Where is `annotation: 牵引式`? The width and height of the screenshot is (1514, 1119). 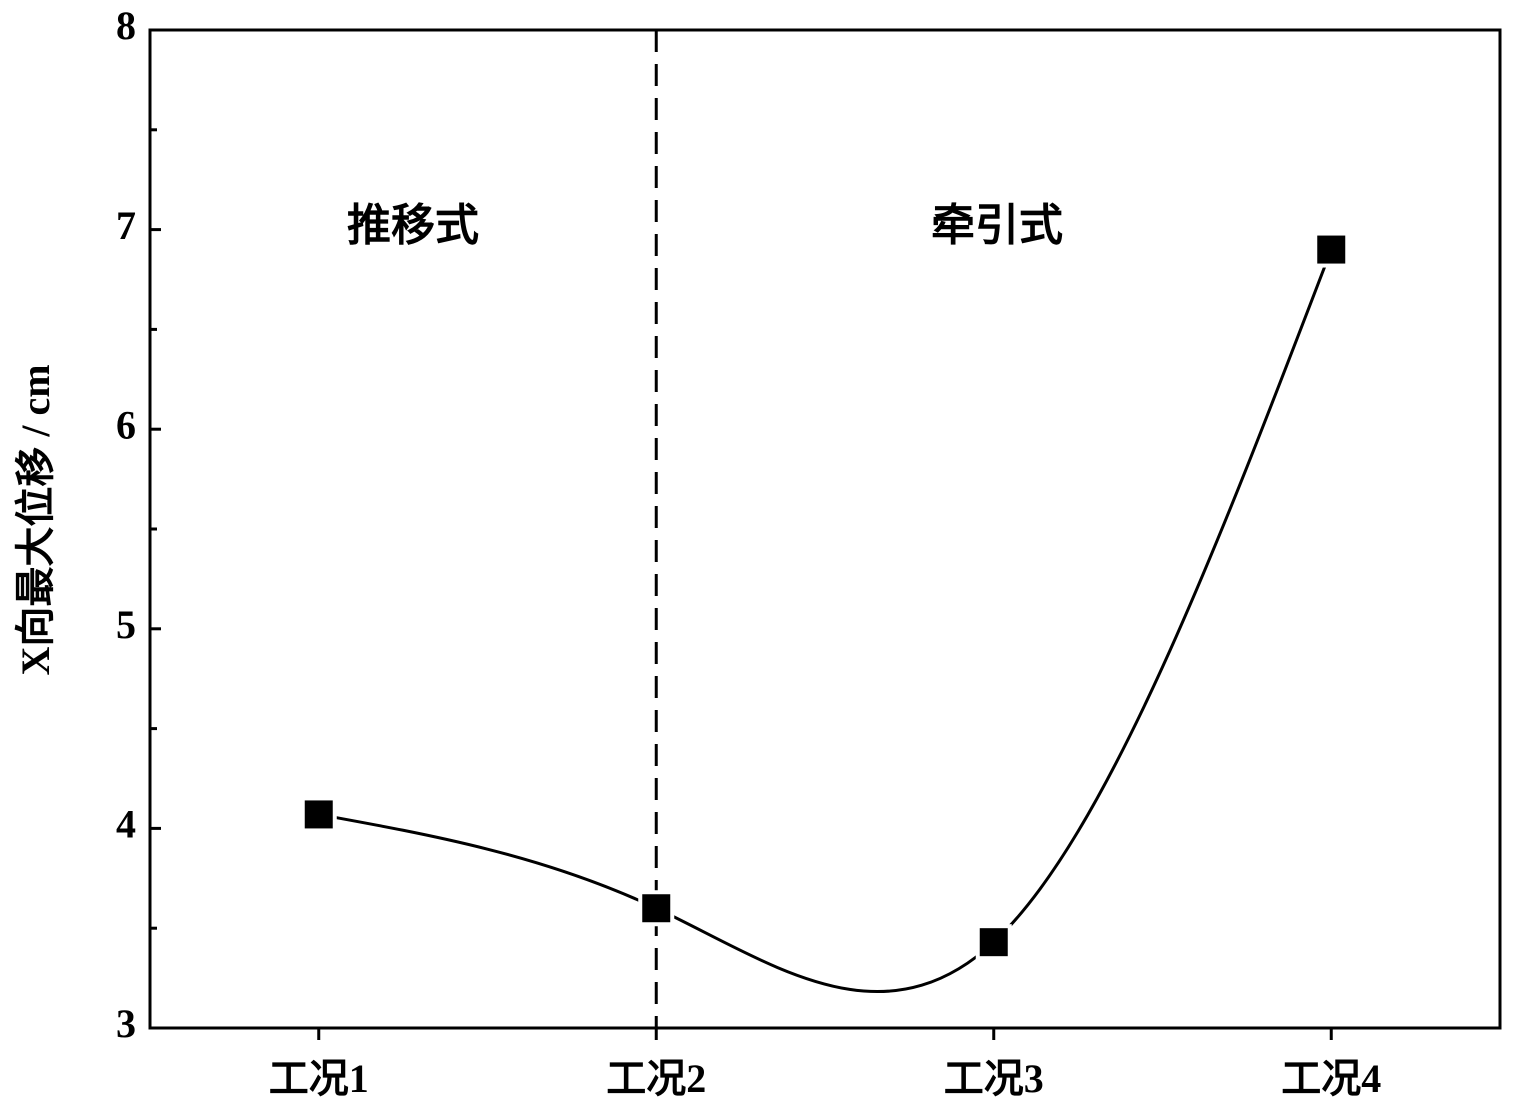 annotation: 牵引式 is located at coordinates (997, 225).